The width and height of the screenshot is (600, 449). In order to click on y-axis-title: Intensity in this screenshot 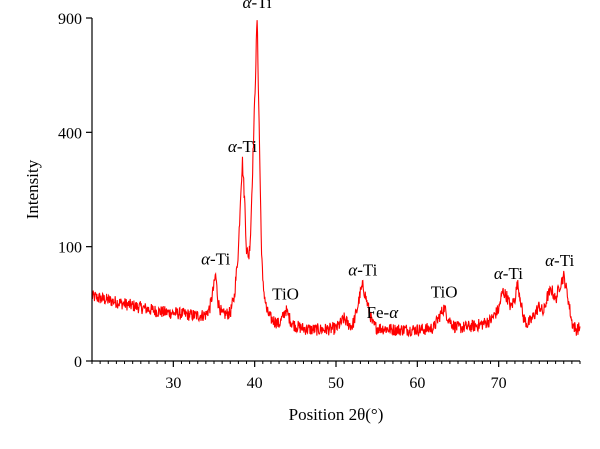, I will do `click(32, 189)`.